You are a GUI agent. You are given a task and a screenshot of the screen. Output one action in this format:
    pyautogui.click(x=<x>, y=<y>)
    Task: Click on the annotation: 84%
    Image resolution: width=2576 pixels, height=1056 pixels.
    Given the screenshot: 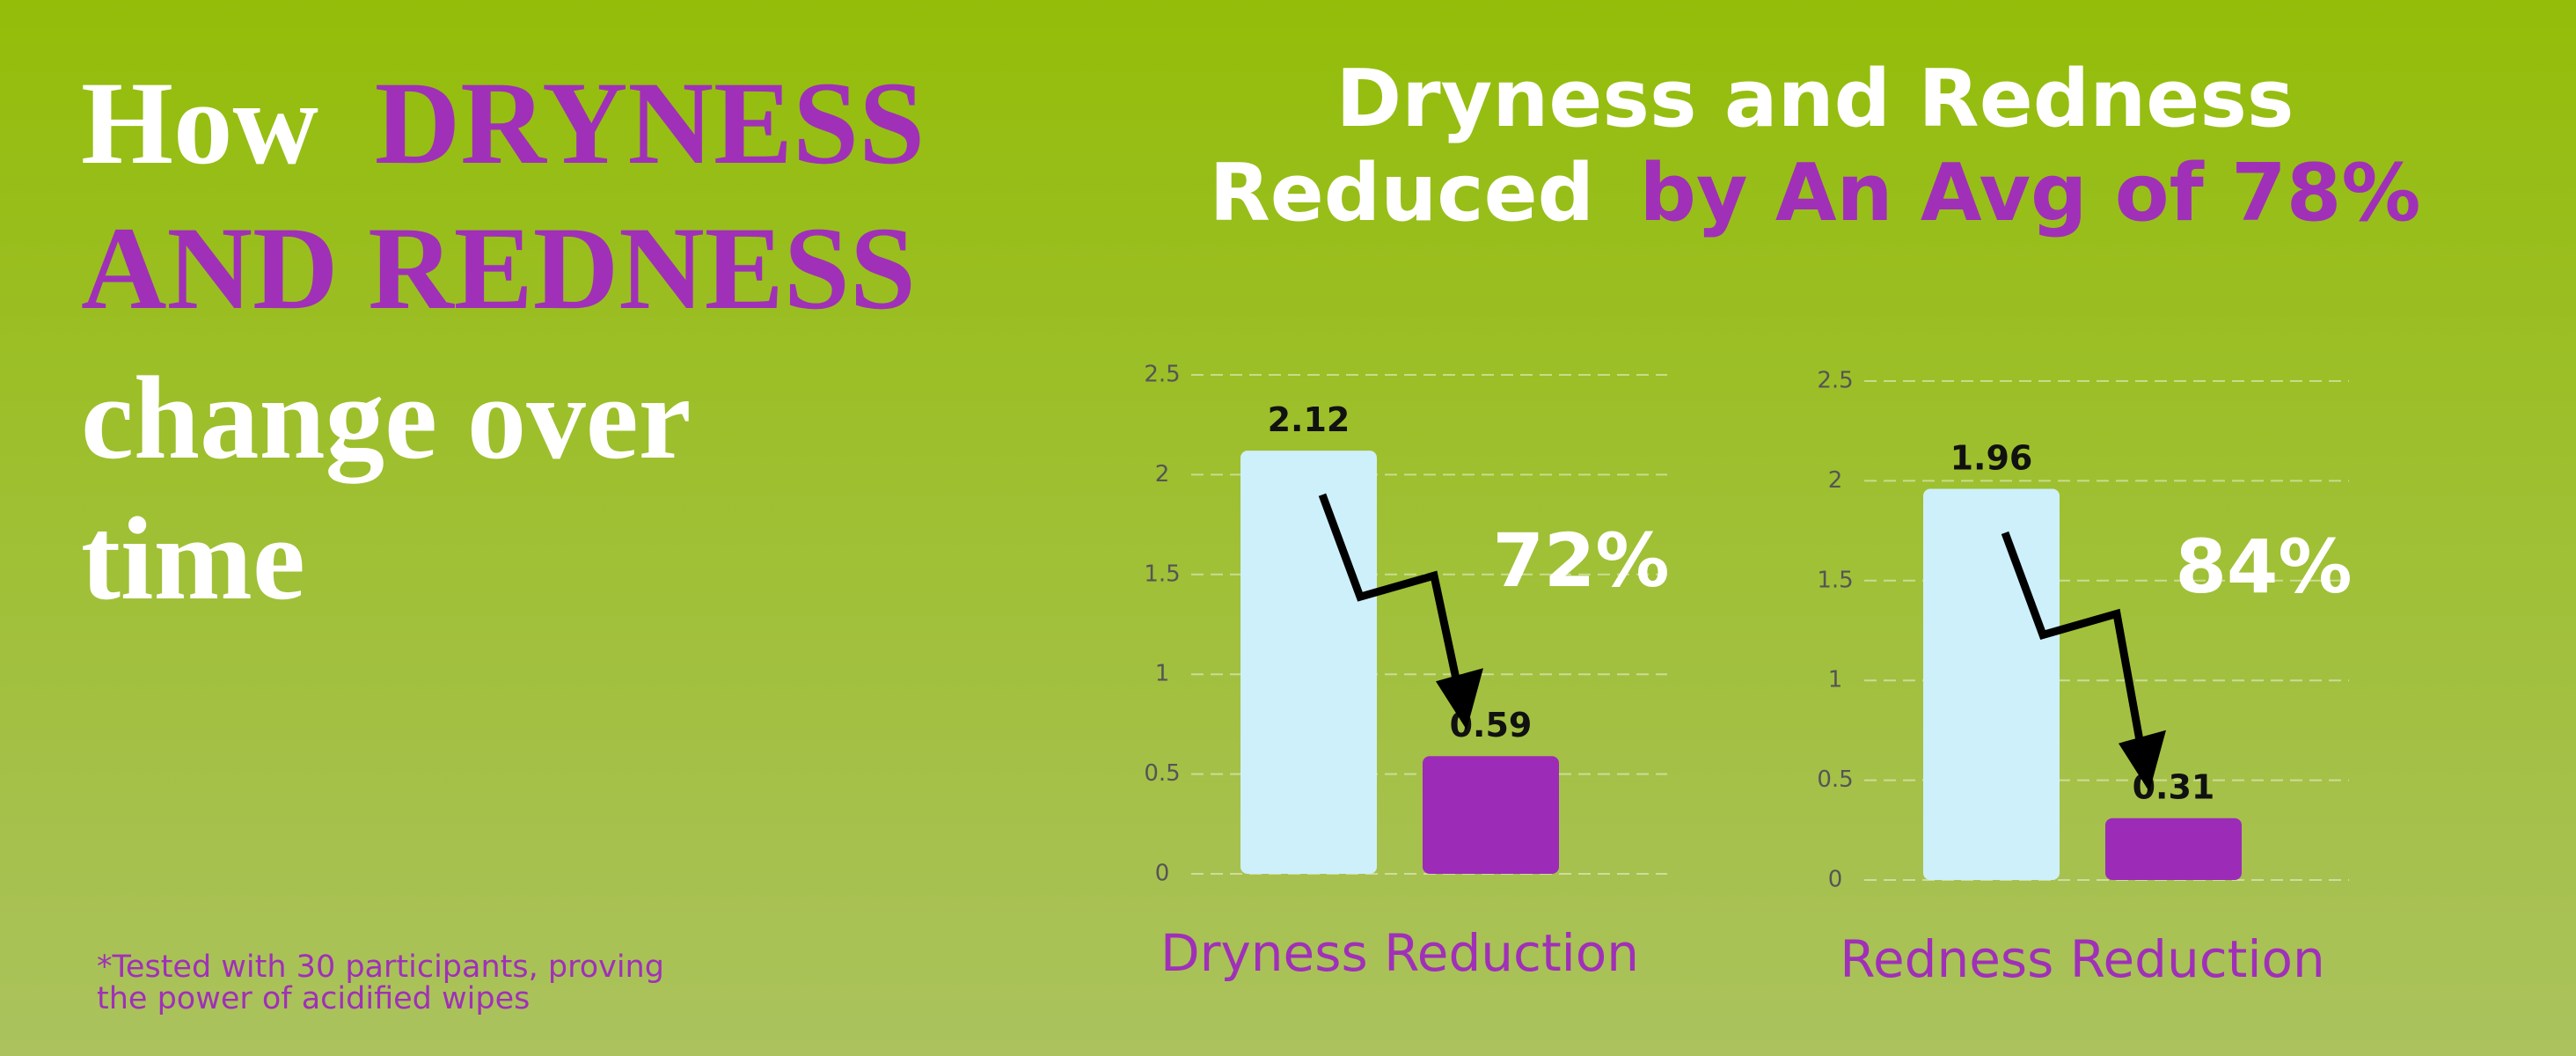 What is the action you would take?
    pyautogui.click(x=2263, y=567)
    